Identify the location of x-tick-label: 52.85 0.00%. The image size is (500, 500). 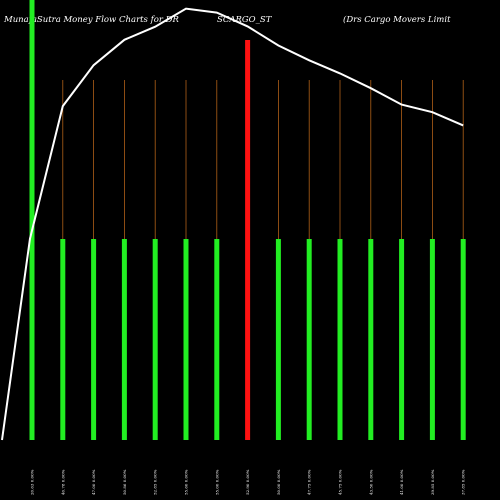
(155, 482).